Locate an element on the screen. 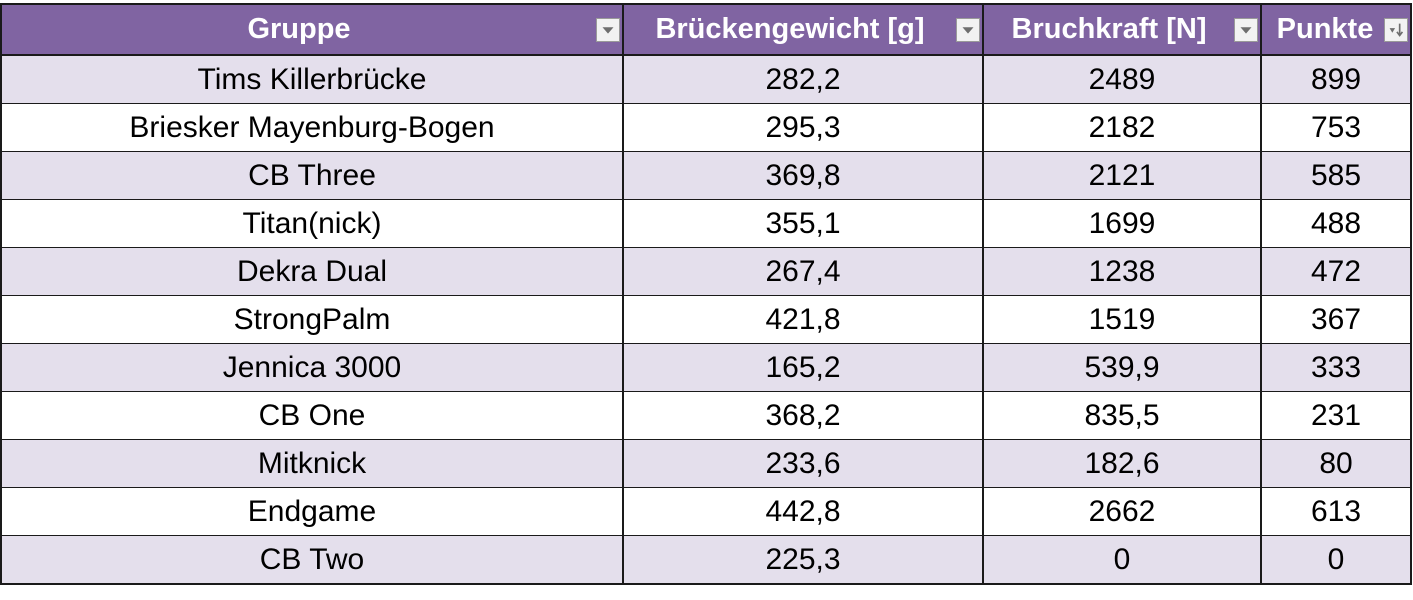 Image resolution: width=1413 pixels, height=600 pixels. cell-kraft: 0 is located at coordinates (1122, 560).